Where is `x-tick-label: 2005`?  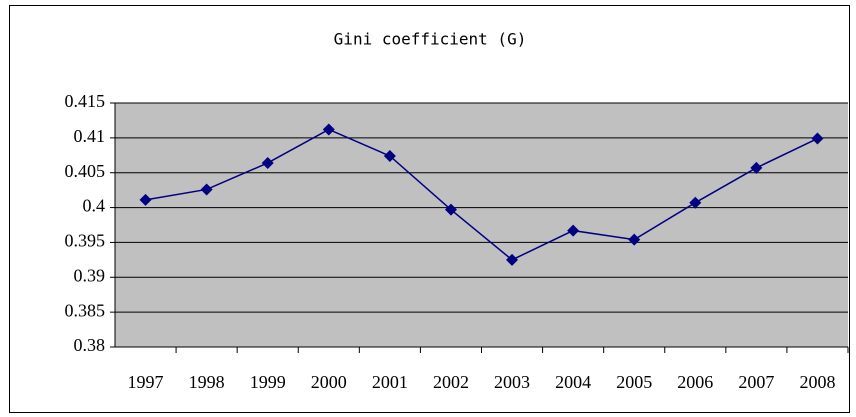 x-tick-label: 2005 is located at coordinates (634, 382).